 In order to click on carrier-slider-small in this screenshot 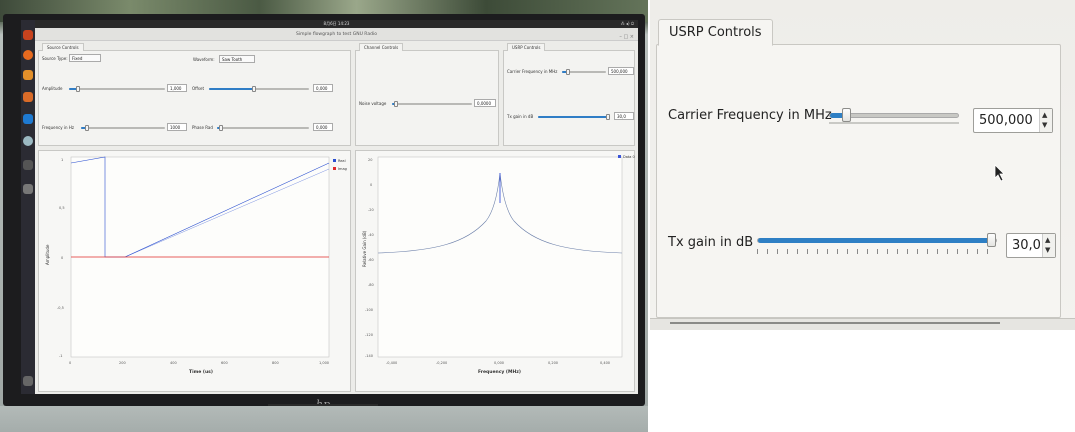, I will do `click(584, 72)`.